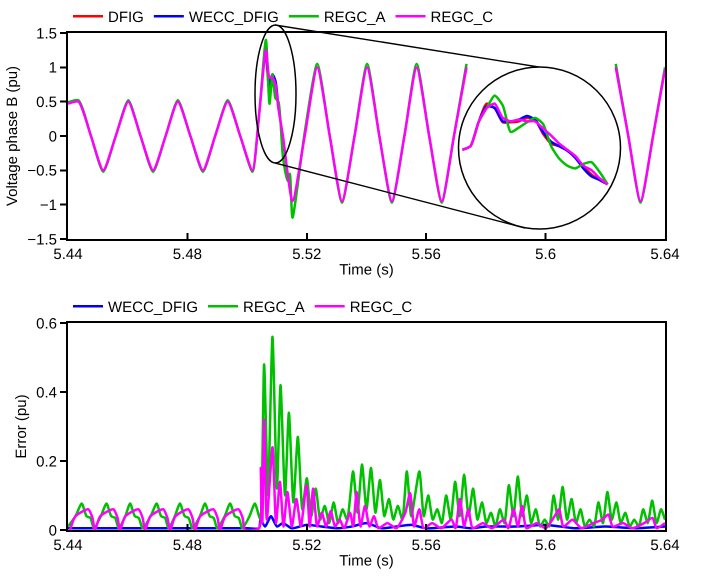 This screenshot has height=578, width=719. What do you see at coordinates (42, 239) in the screenshot?
I see `y-tick-label: −1.5` at bounding box center [42, 239].